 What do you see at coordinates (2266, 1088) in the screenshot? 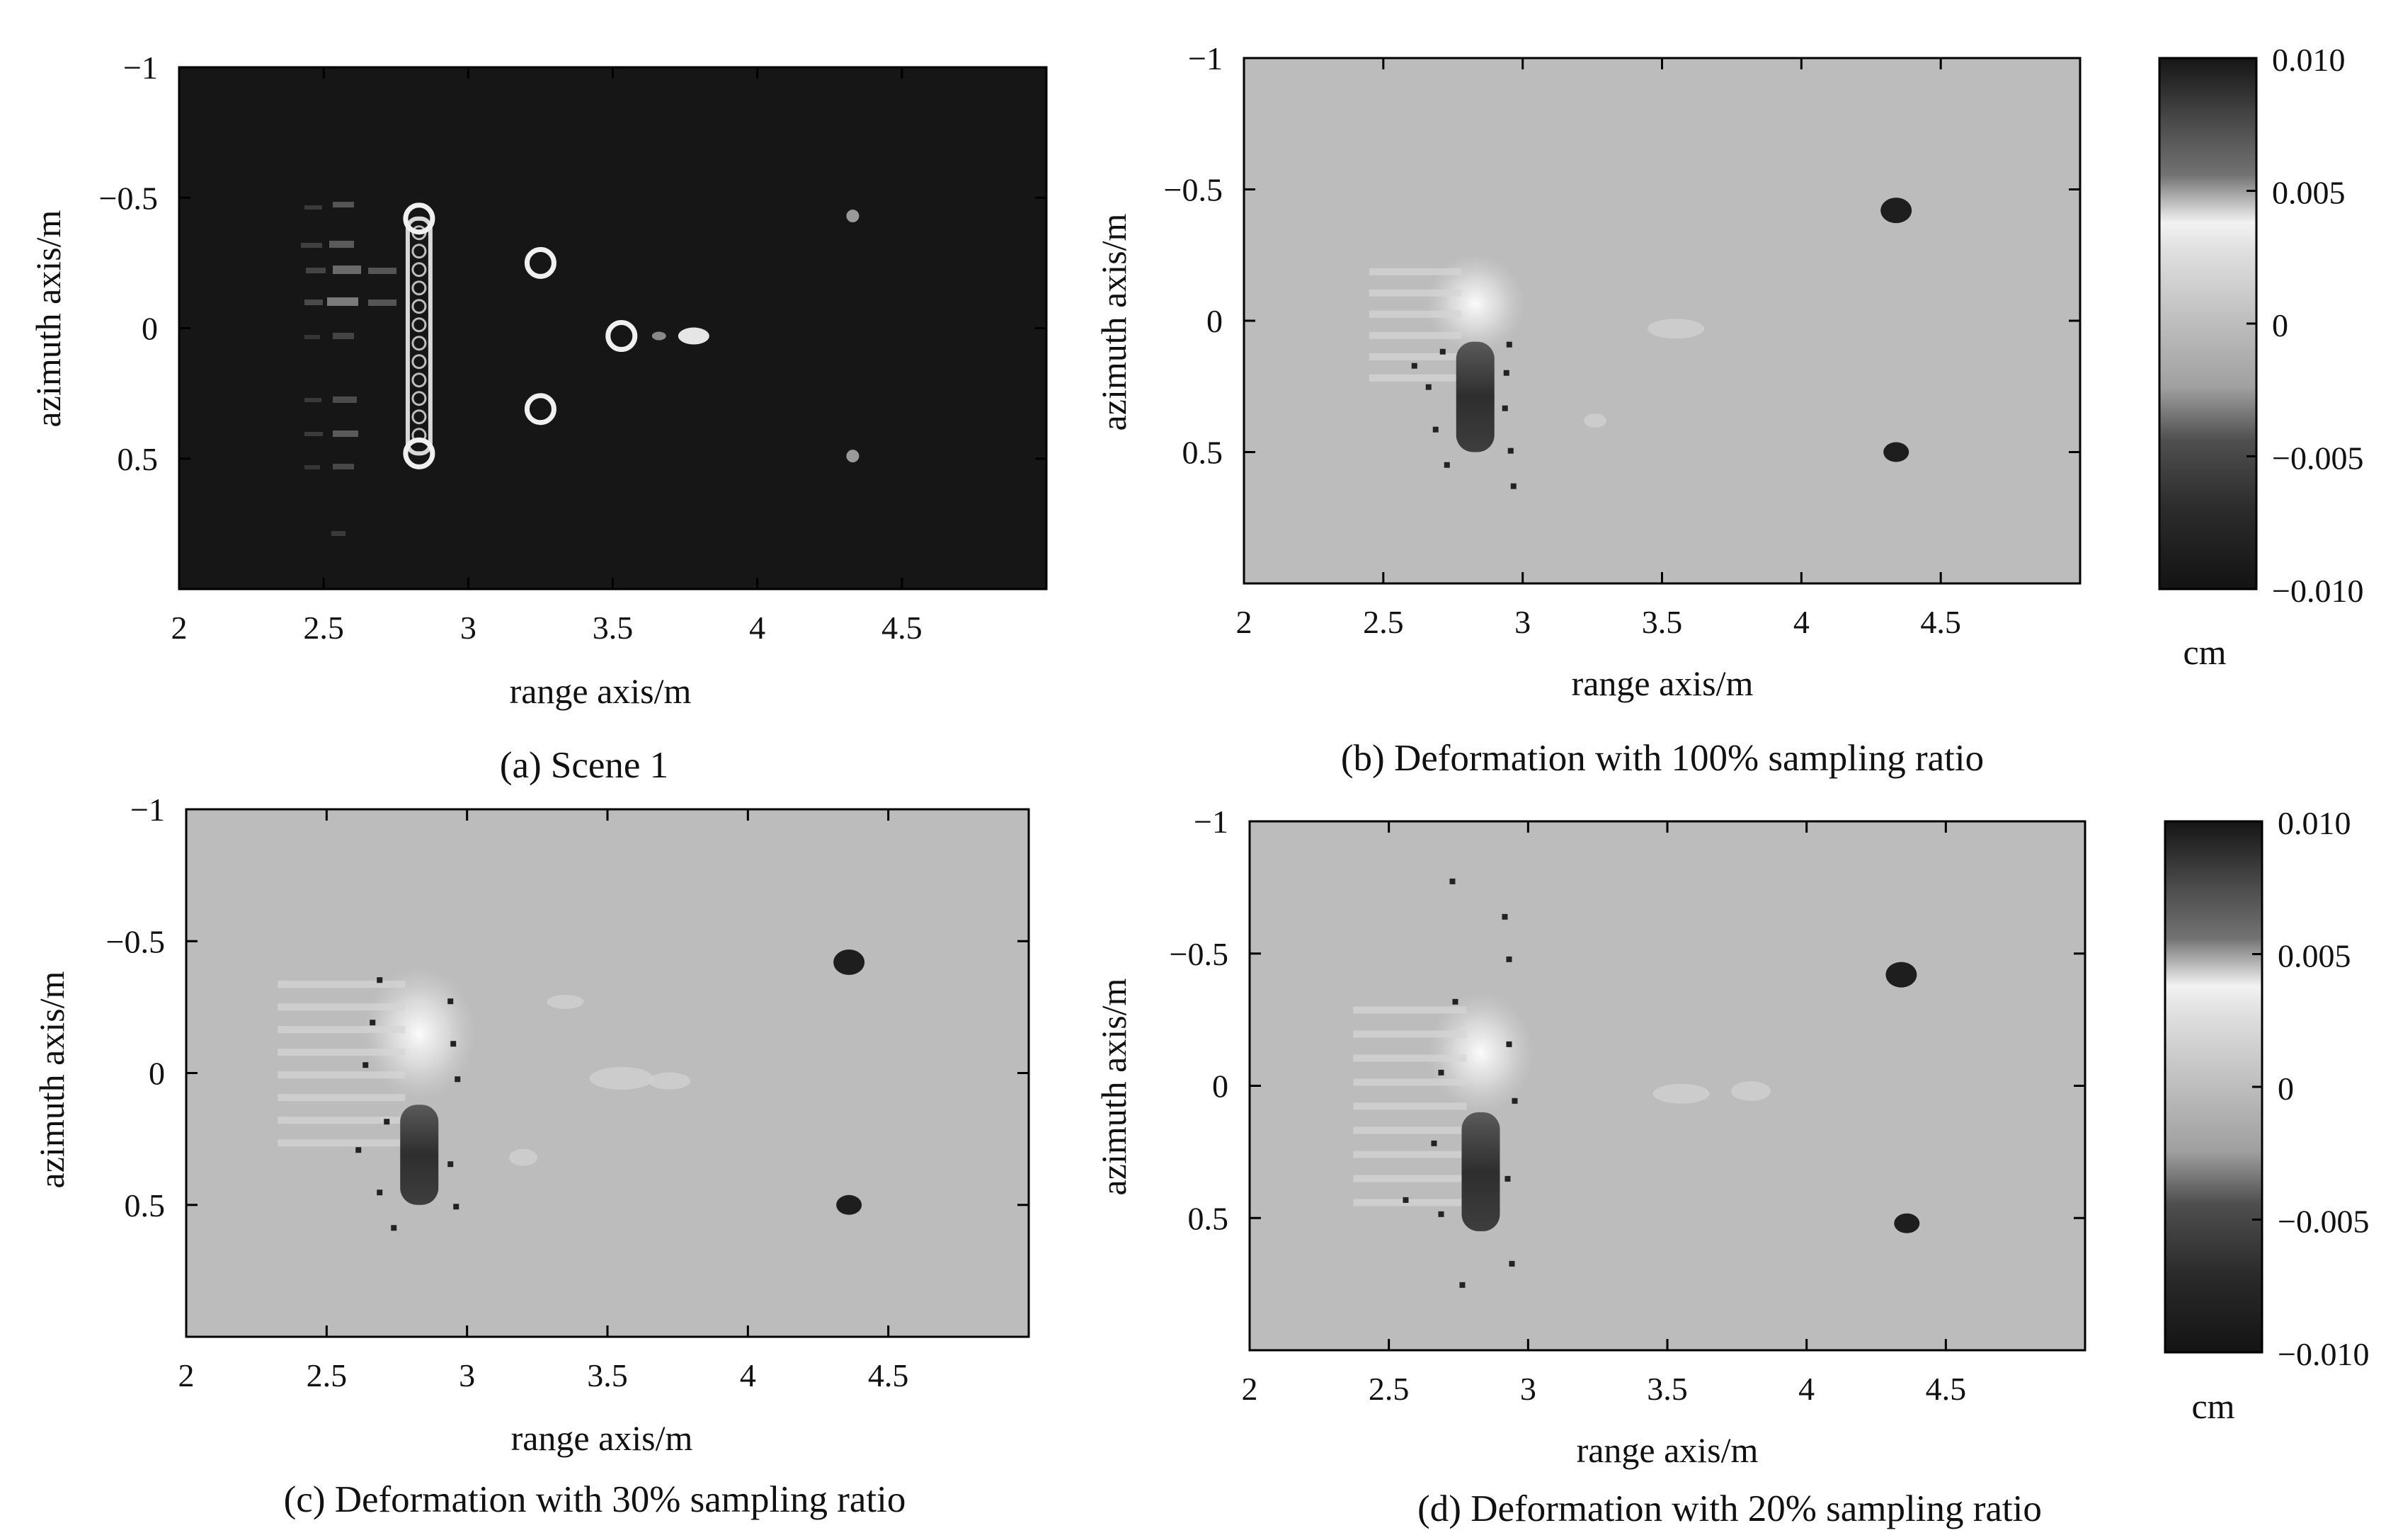
I see `panel-d-colorbar: 0.010 0.005 0 −0.005 −0.010` at bounding box center [2266, 1088].